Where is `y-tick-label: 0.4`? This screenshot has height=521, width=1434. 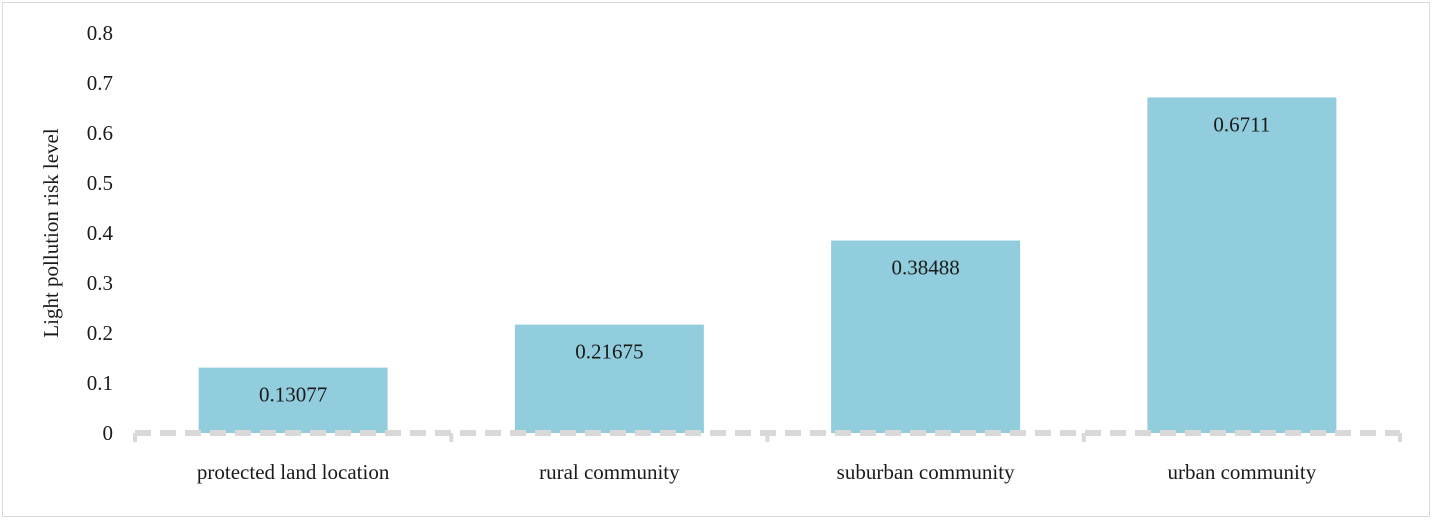
y-tick-label: 0.4 is located at coordinates (100, 233).